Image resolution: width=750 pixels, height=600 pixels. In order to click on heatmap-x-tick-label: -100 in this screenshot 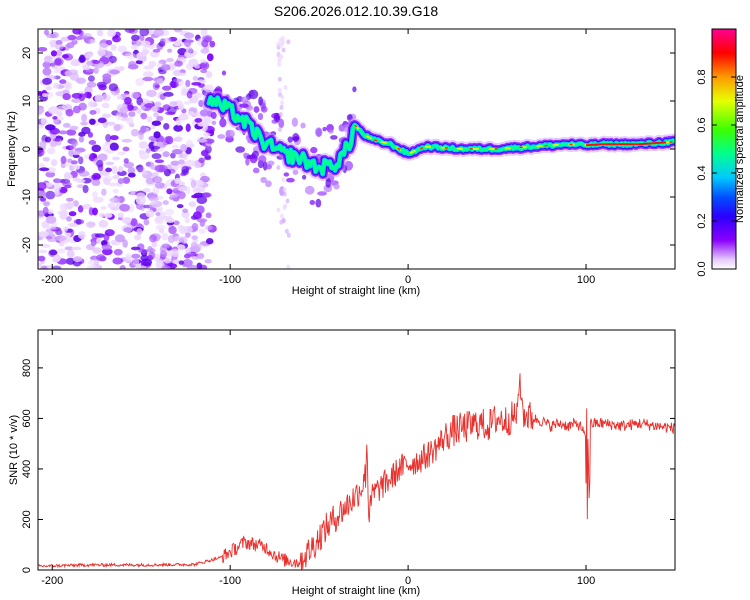, I will do `click(230, 280)`.